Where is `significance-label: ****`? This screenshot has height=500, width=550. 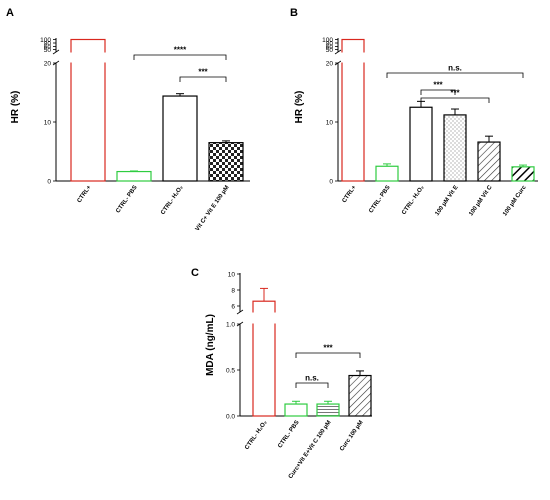
significance-label: **** is located at coordinates (180, 50).